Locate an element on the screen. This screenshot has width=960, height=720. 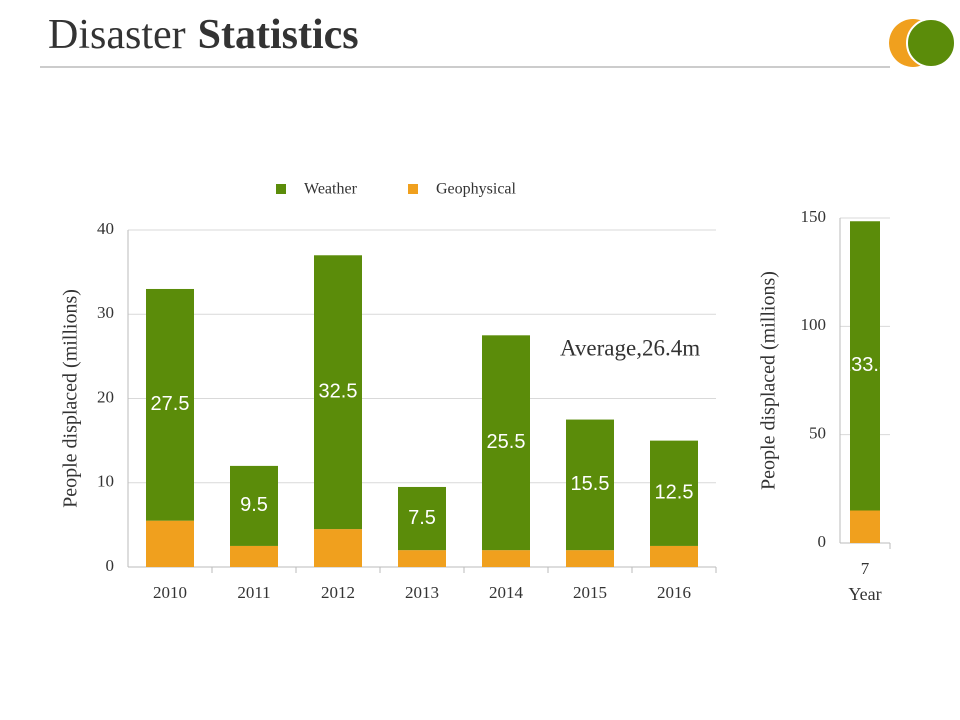
data-label: 9.5 is located at coordinates (254, 505).